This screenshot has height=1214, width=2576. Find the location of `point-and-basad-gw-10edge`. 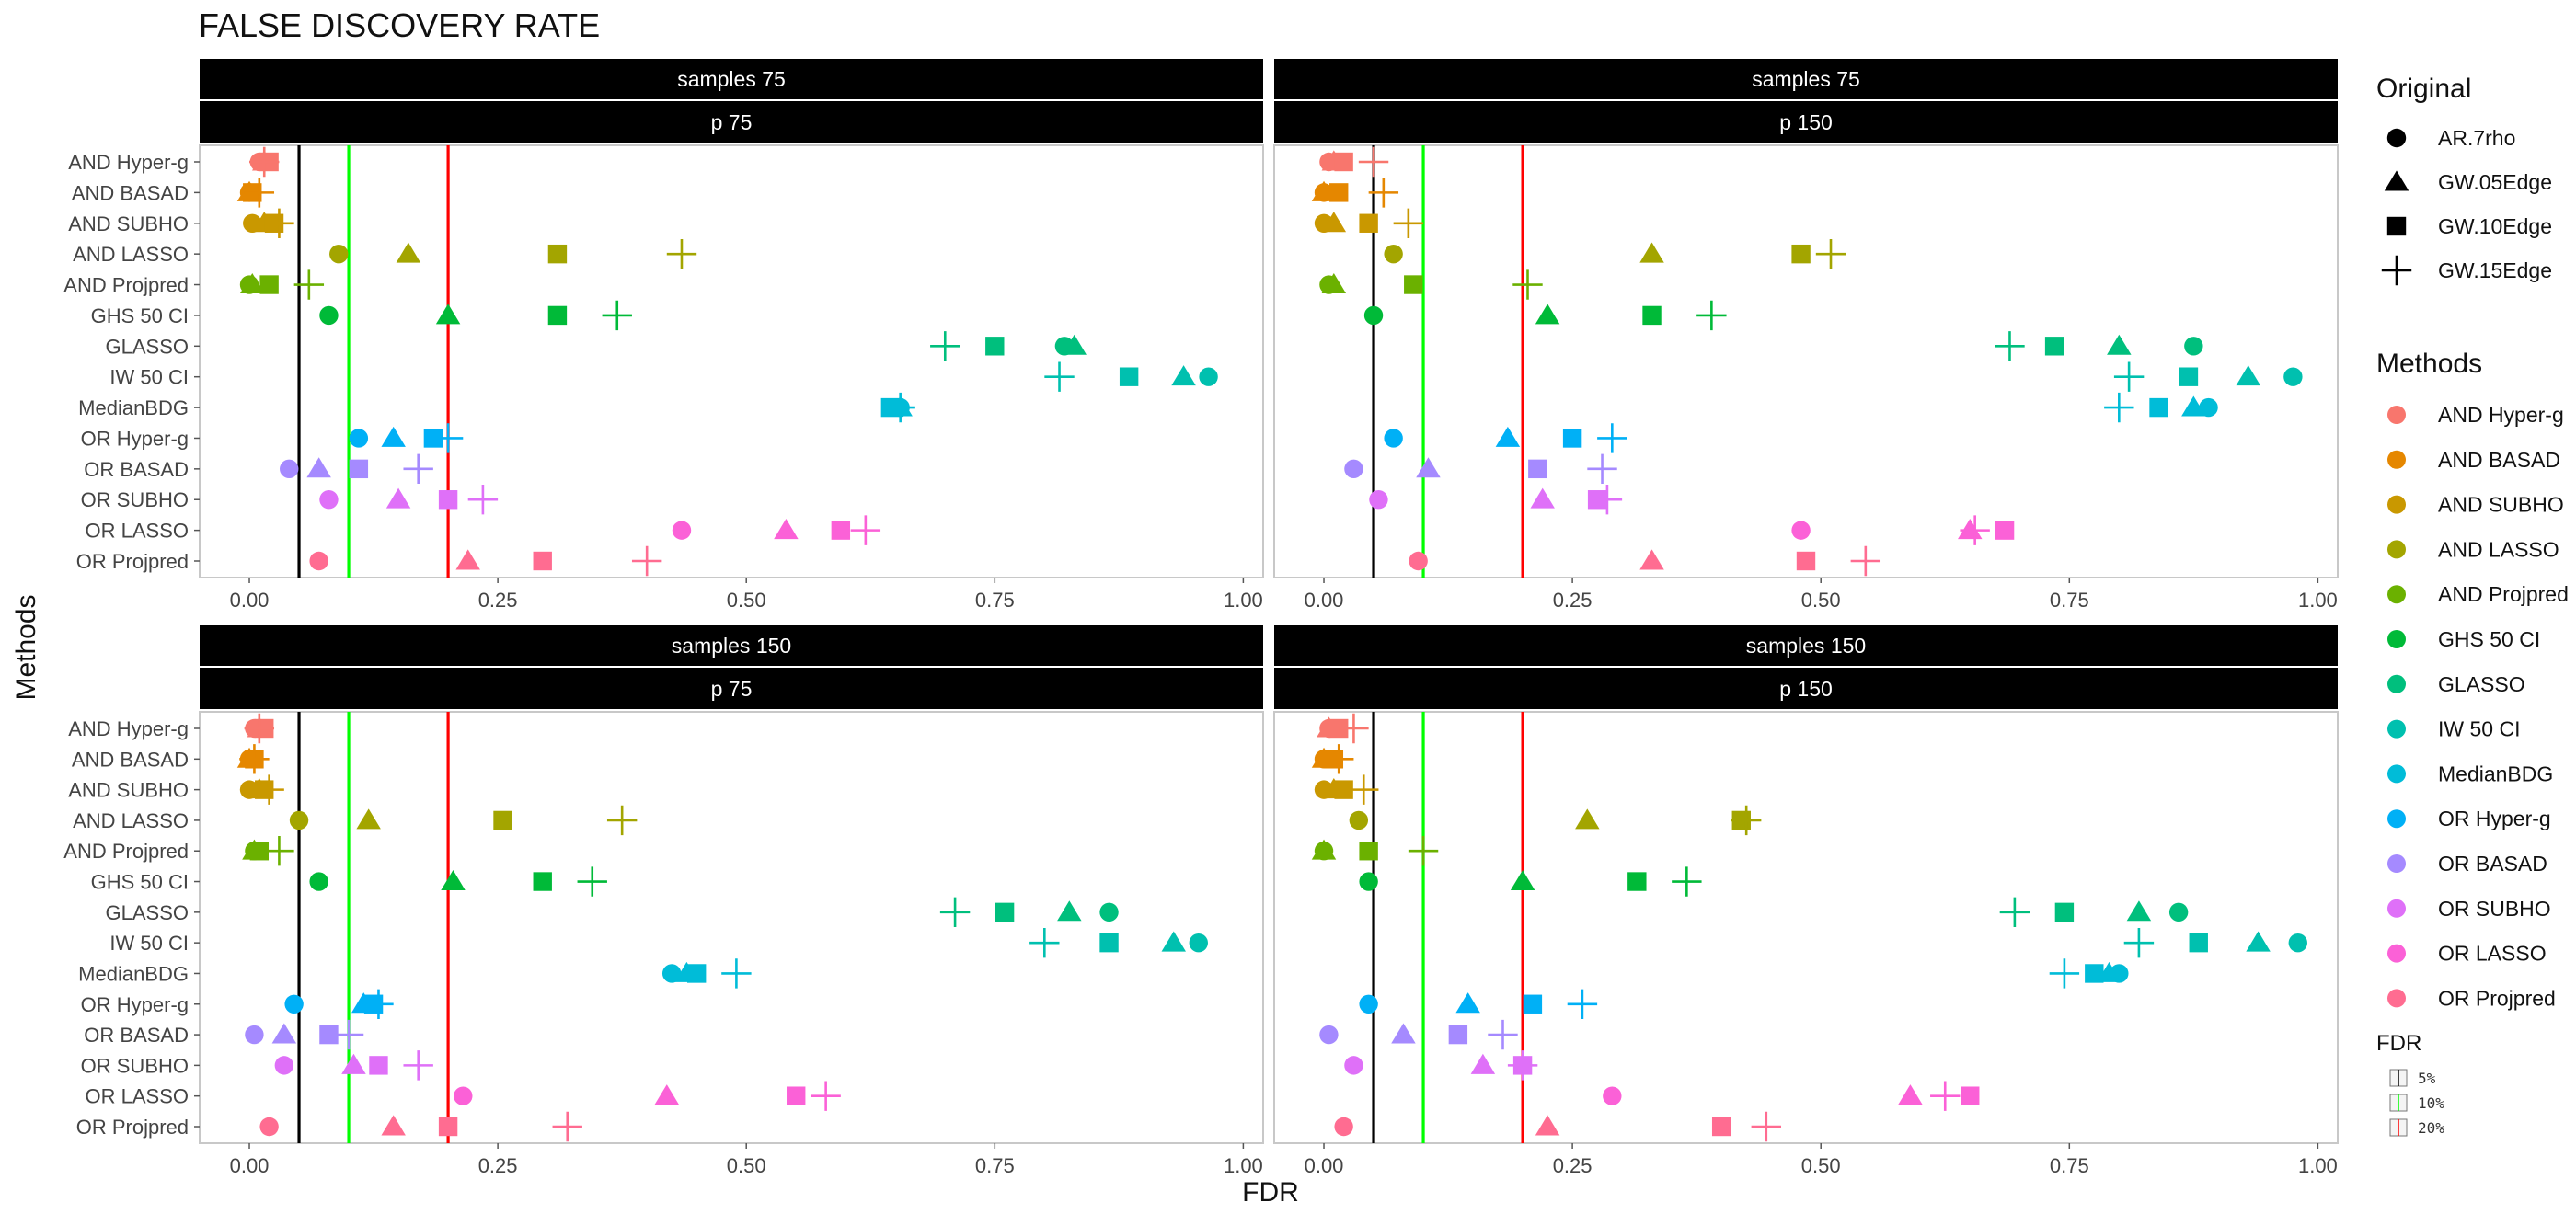

point-and-basad-gw-10edge is located at coordinates (1339, 192).